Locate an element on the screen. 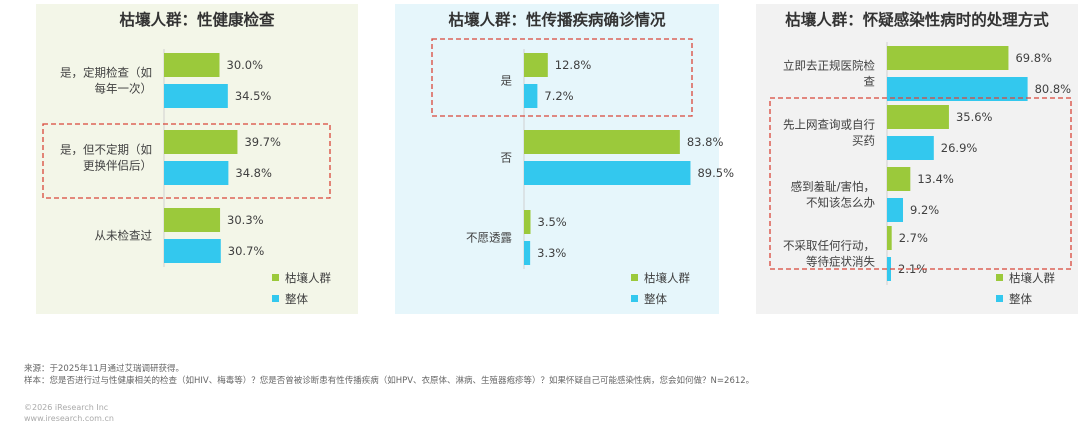 This screenshot has width=1080, height=429. data-label: 30.7% is located at coordinates (246, 251).